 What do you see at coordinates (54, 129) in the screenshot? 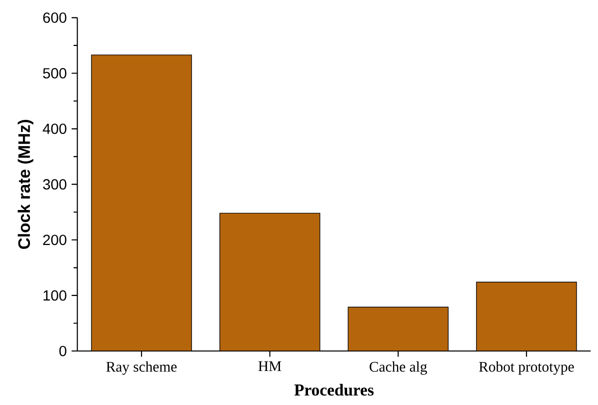
I see `y-tick-label: 400` at bounding box center [54, 129].